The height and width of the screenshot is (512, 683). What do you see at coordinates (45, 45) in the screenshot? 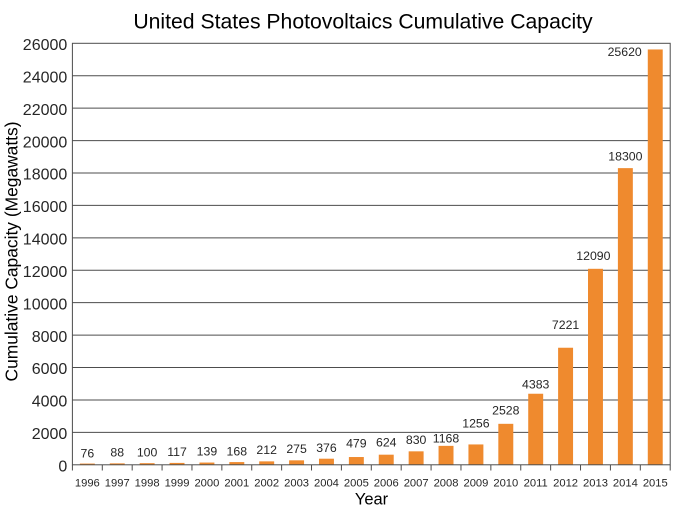
I see `svg-text: 26000` at bounding box center [45, 45].